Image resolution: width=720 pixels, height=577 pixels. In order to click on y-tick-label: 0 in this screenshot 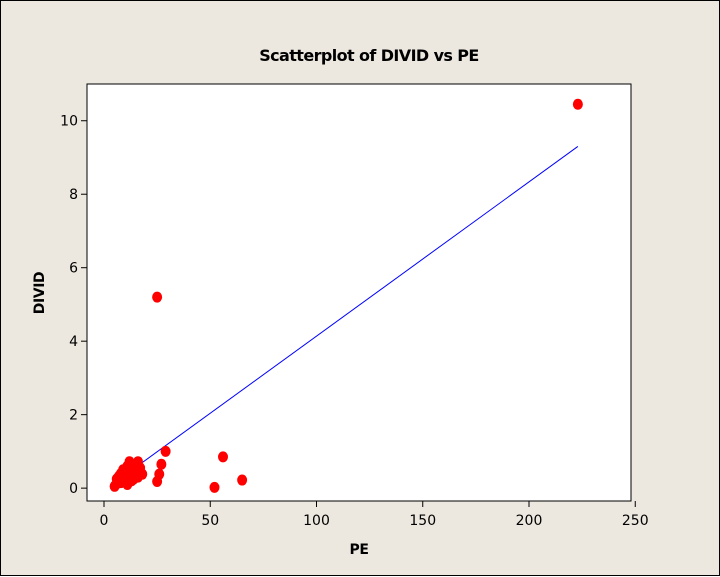, I will do `click(73, 489)`.